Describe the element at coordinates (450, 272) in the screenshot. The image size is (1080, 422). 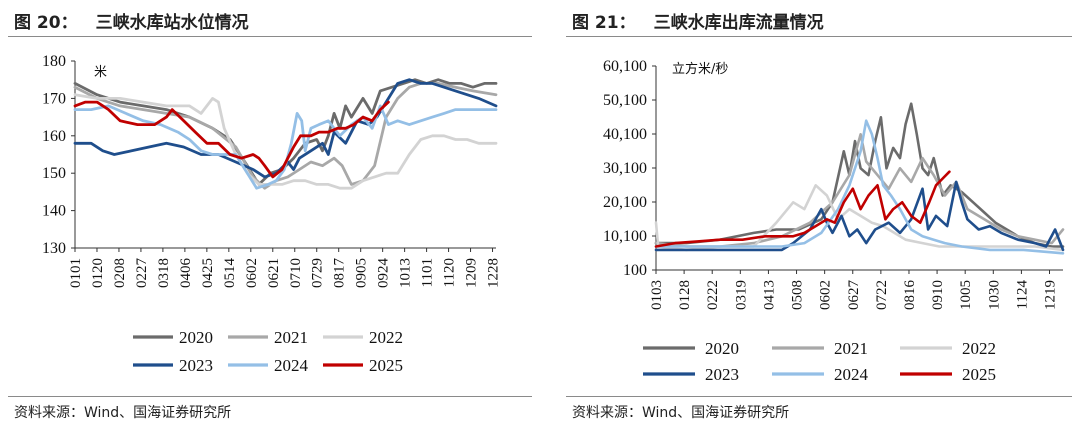
I see `x-tick-label: 1120` at that location.